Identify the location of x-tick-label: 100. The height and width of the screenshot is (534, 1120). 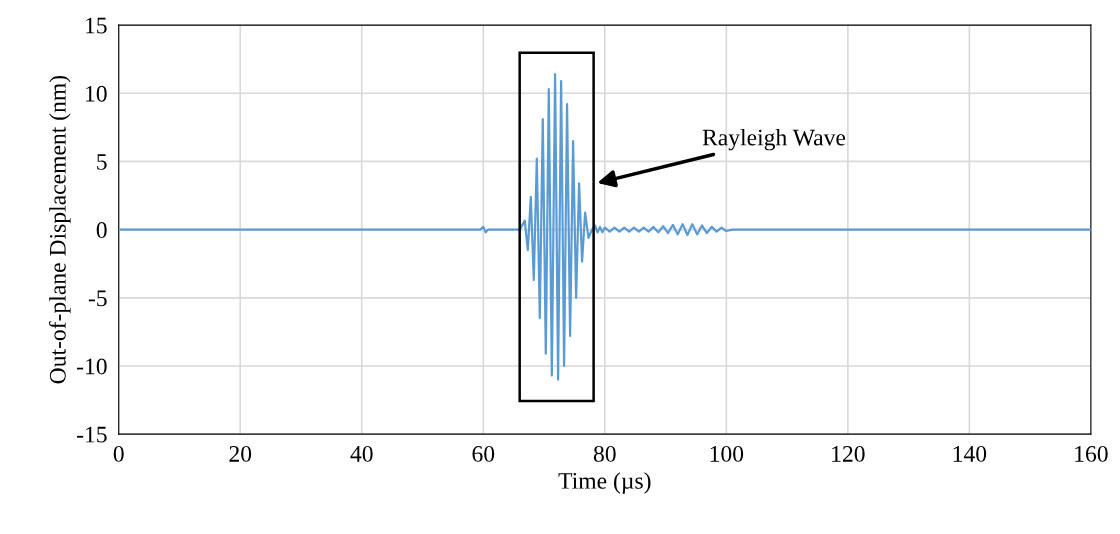
(727, 453).